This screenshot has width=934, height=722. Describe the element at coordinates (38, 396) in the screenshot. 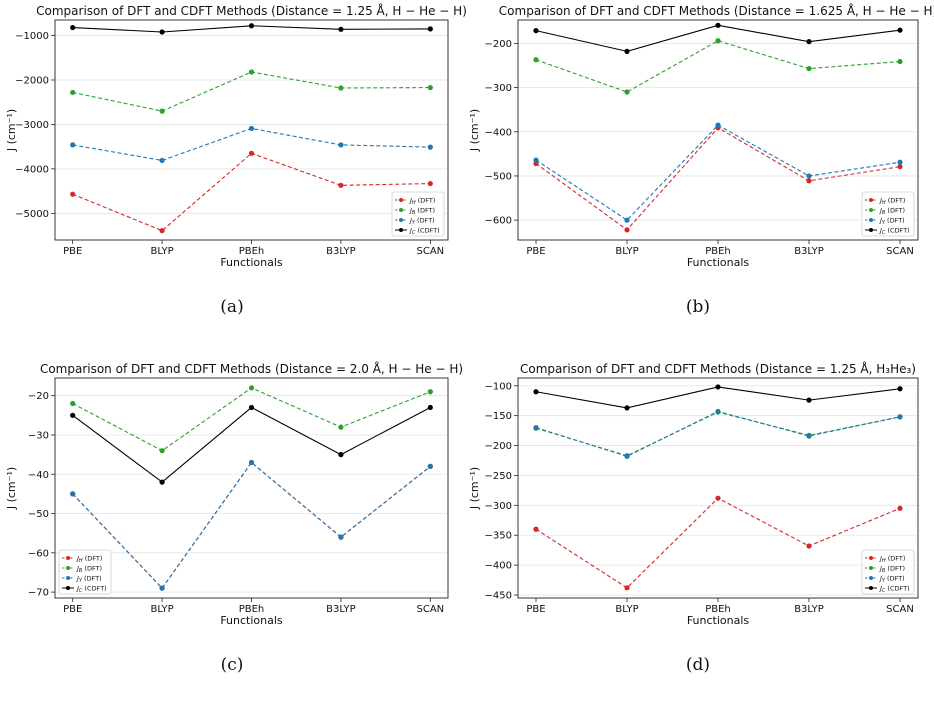

I see `y-tick-label: −20` at that location.